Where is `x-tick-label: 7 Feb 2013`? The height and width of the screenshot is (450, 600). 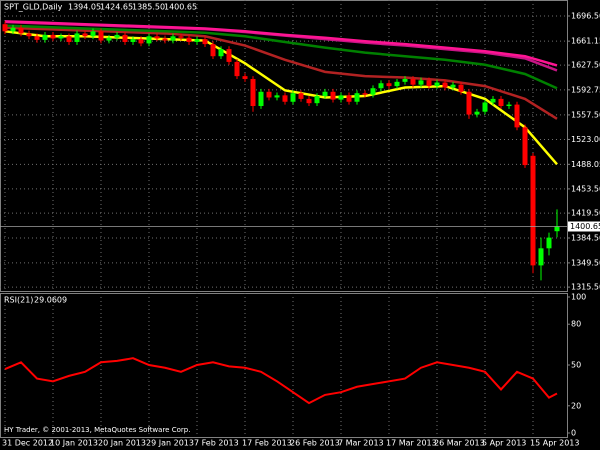 x-tick-label: 7 Feb 2013 is located at coordinates (216, 443).